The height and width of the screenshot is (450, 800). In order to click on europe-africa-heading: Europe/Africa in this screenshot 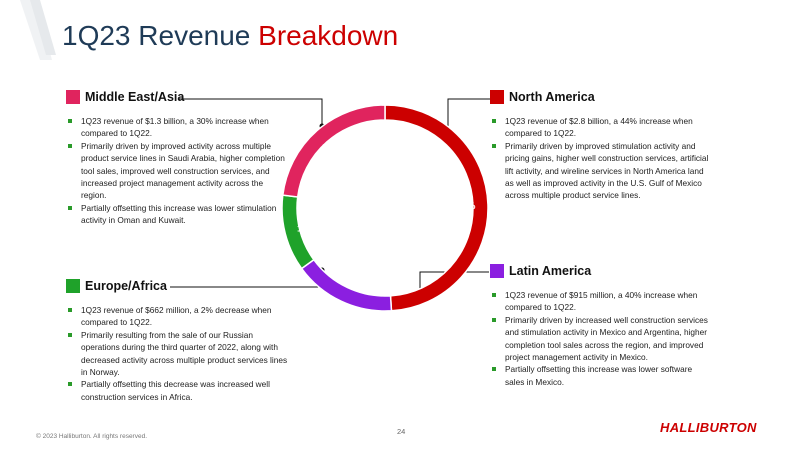, I will do `click(126, 286)`.